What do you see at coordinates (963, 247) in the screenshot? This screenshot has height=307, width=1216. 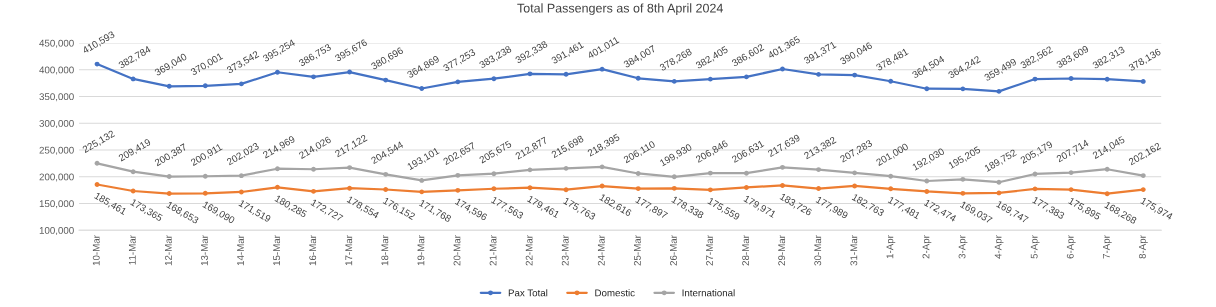 I see `x-tick-label: 3-Apr` at bounding box center [963, 247].